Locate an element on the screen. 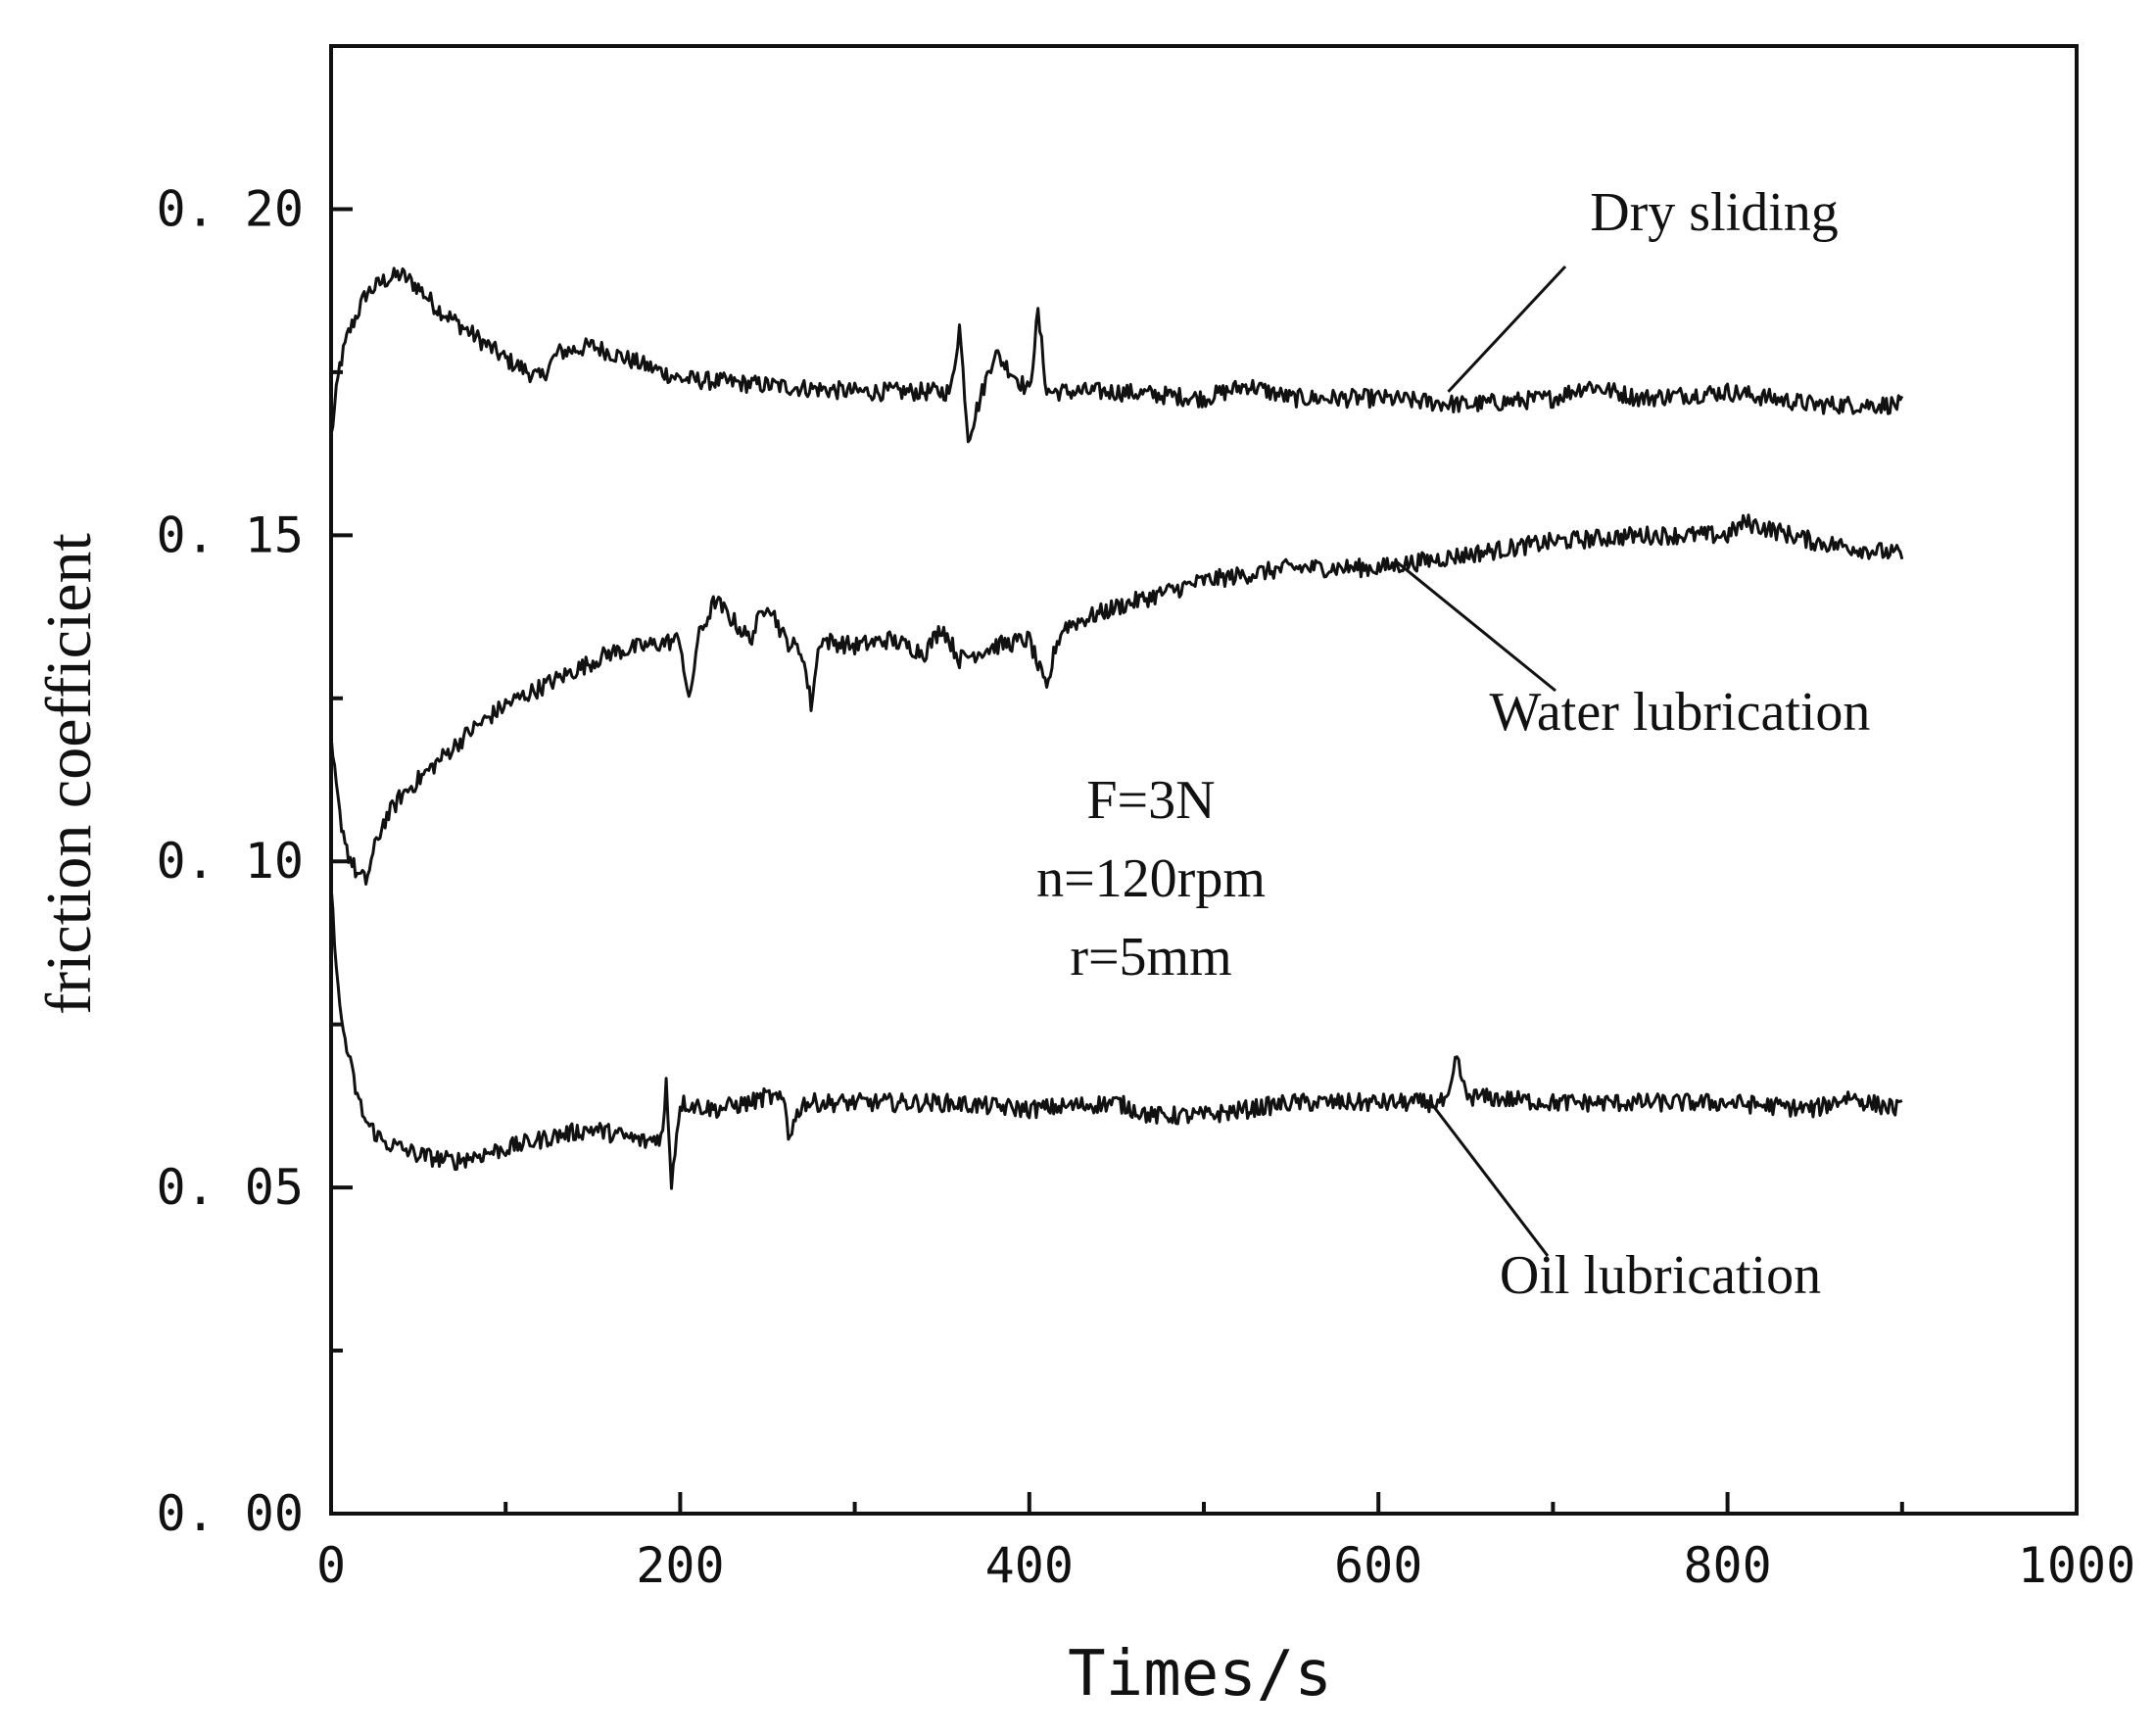  conditions-annotation: F=3N n=120rpm r=5mm is located at coordinates (1151, 879).